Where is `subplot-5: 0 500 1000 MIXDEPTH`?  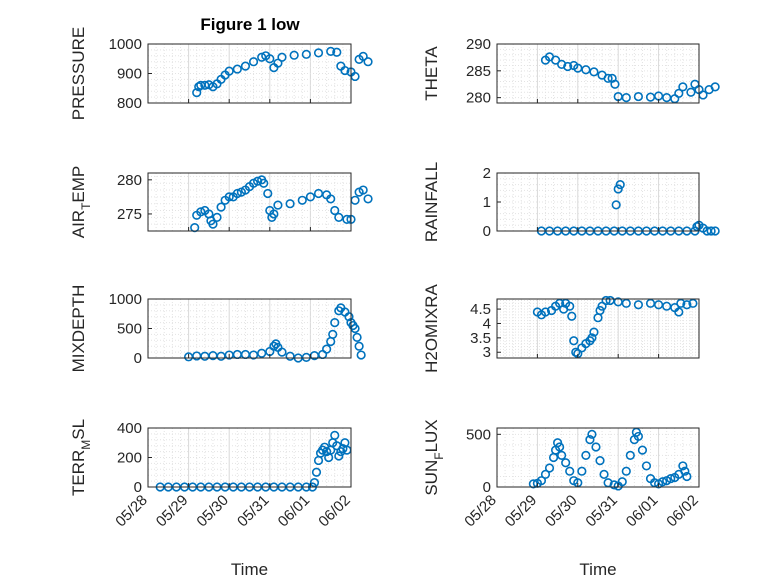 subplot-5: 0 500 1000 MIXDEPTH is located at coordinates (217, 329).